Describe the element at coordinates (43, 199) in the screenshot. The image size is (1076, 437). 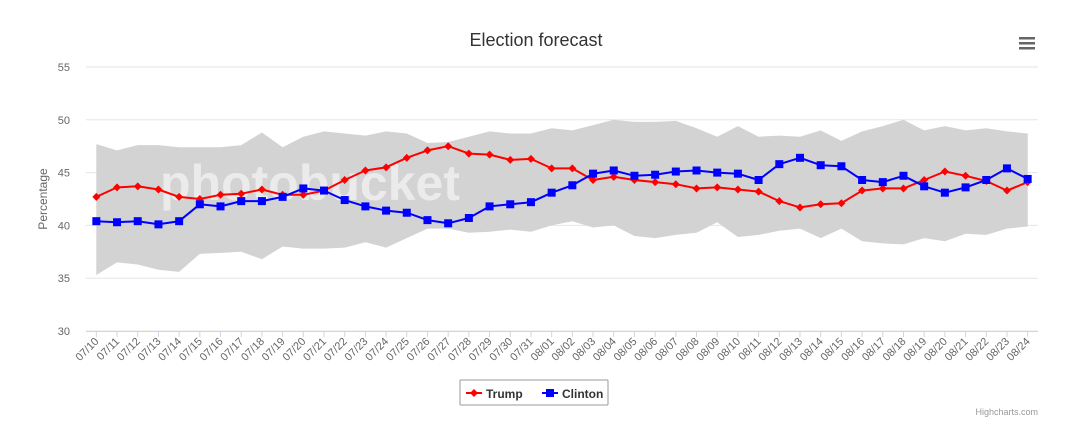
I see `y-axis-label: Percentage` at that location.